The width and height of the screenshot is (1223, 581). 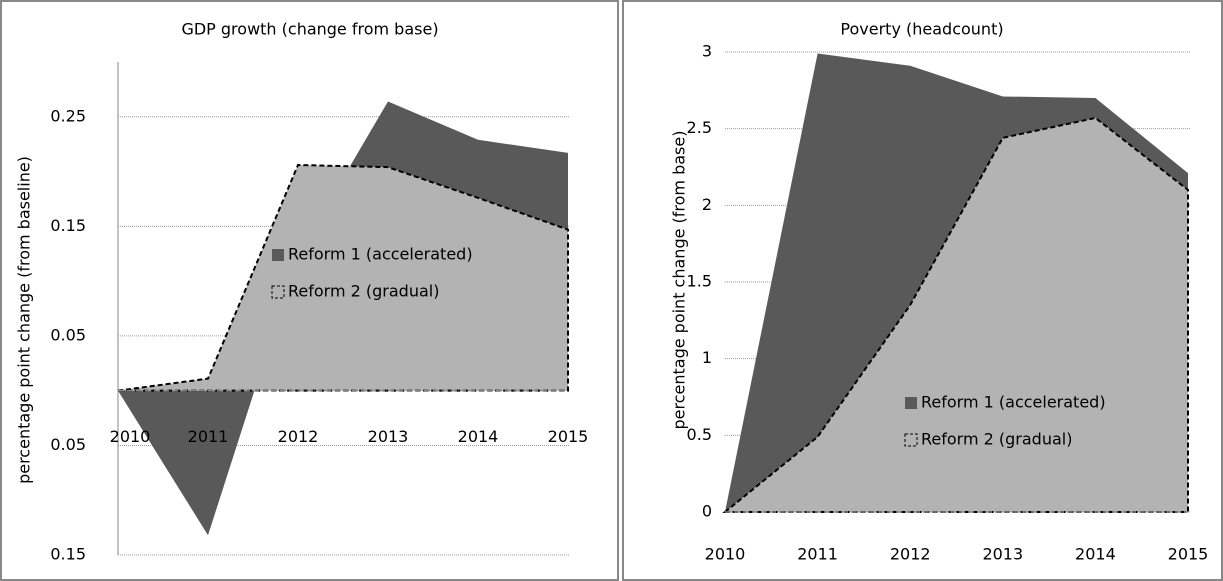 What do you see at coordinates (699, 281) in the screenshot?
I see `y-tick-label: 1.5` at bounding box center [699, 281].